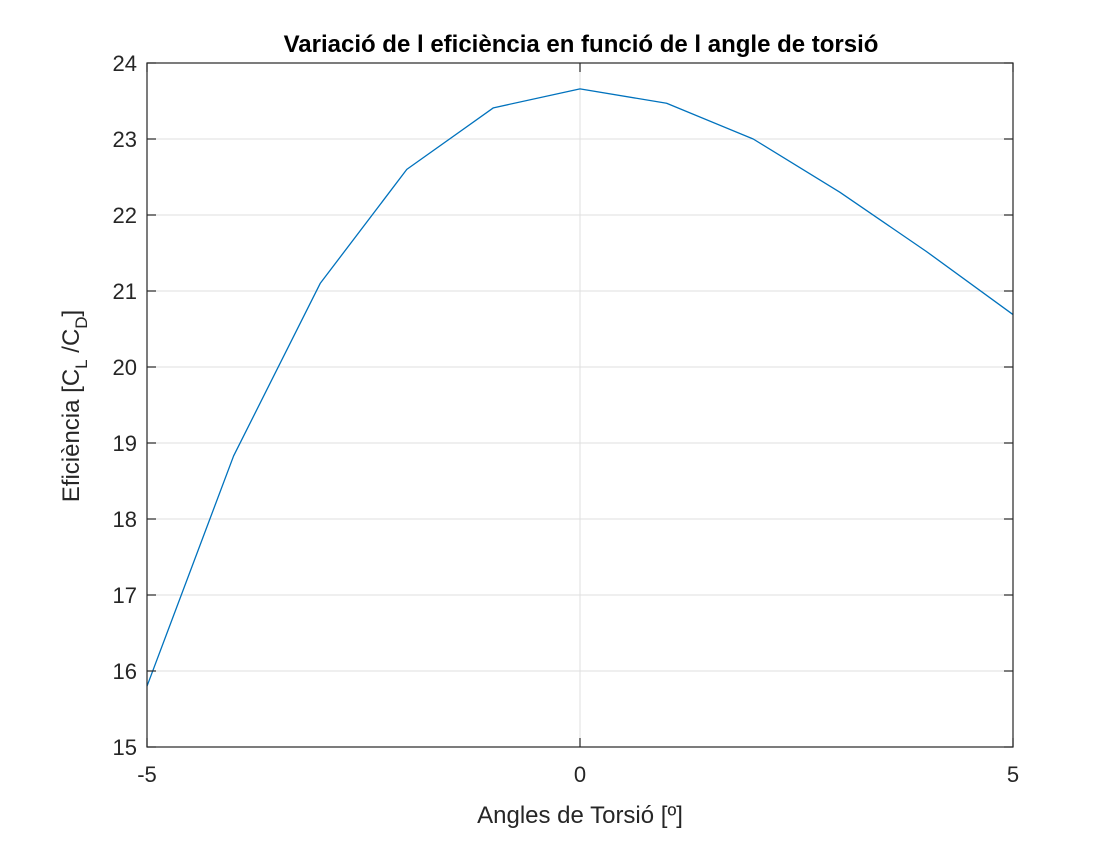  I want to click on x-tick-label: 0, so click(580, 774).